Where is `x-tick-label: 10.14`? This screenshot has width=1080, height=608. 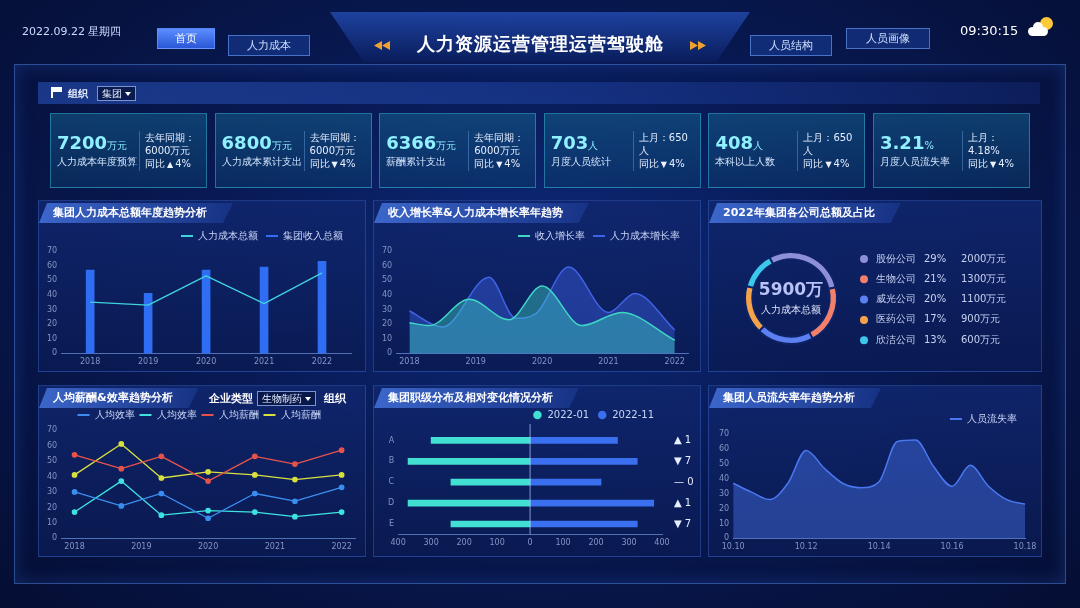
x-tick-label: 10.14 is located at coordinates (879, 547).